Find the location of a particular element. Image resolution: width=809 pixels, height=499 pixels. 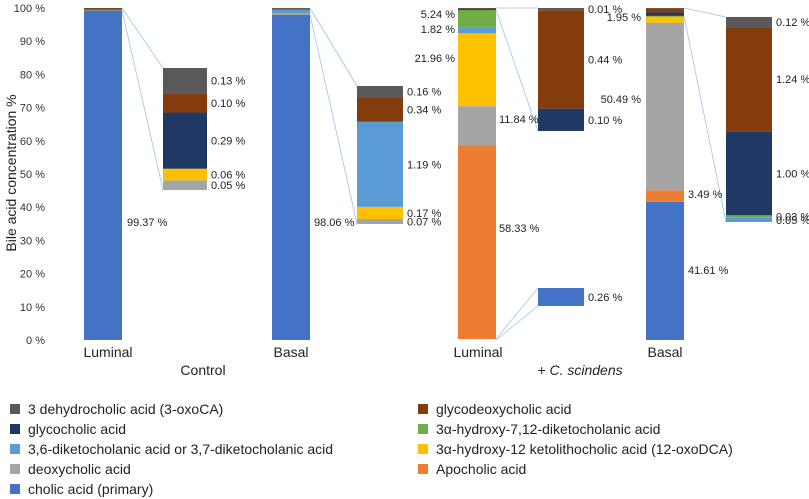

data-label-dca: 11.84 % is located at coordinates (519, 120).